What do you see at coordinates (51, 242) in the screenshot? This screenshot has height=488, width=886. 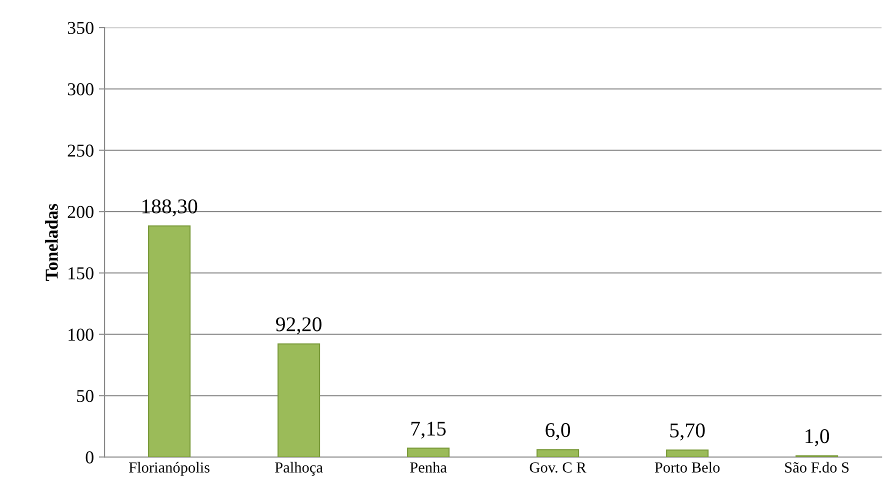 I see `y-axis-title: Toneladas` at bounding box center [51, 242].